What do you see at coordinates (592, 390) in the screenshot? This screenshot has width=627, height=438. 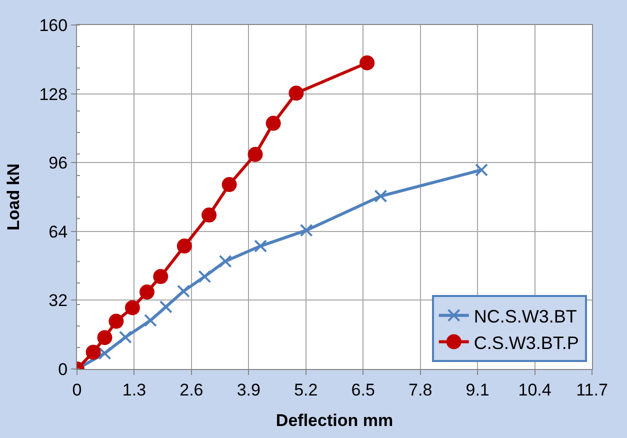 I see `x-tick-label: 11.7` at bounding box center [592, 390].